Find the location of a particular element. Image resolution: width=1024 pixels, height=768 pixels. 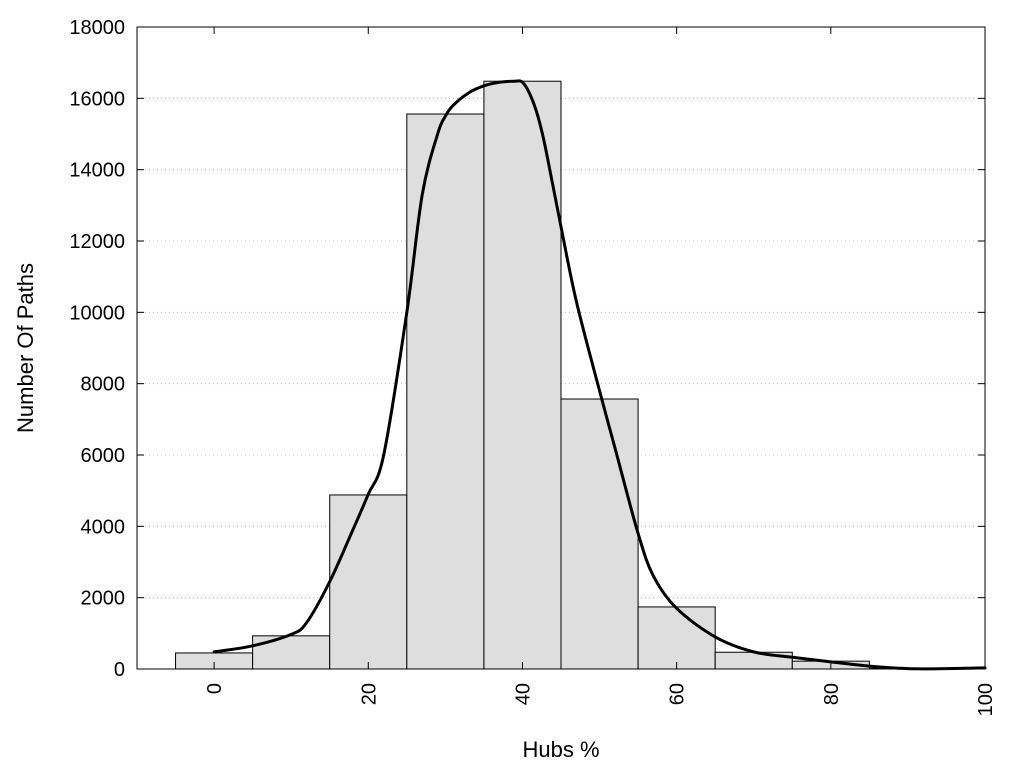

x-tick-label-80: 80 is located at coordinates (832, 694).